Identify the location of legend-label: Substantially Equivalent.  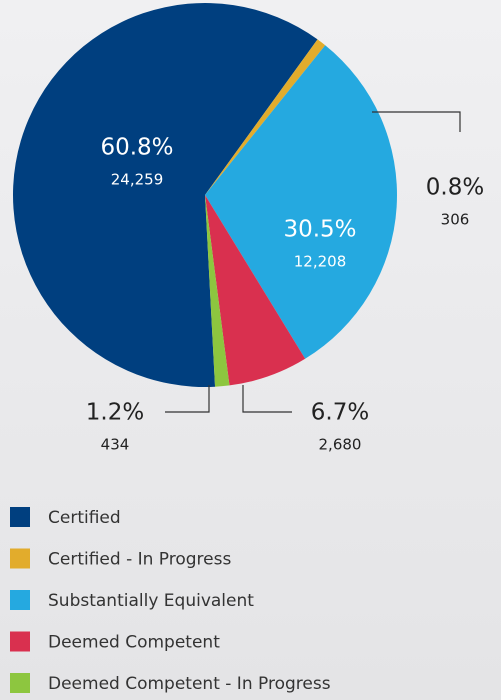
(151, 601).